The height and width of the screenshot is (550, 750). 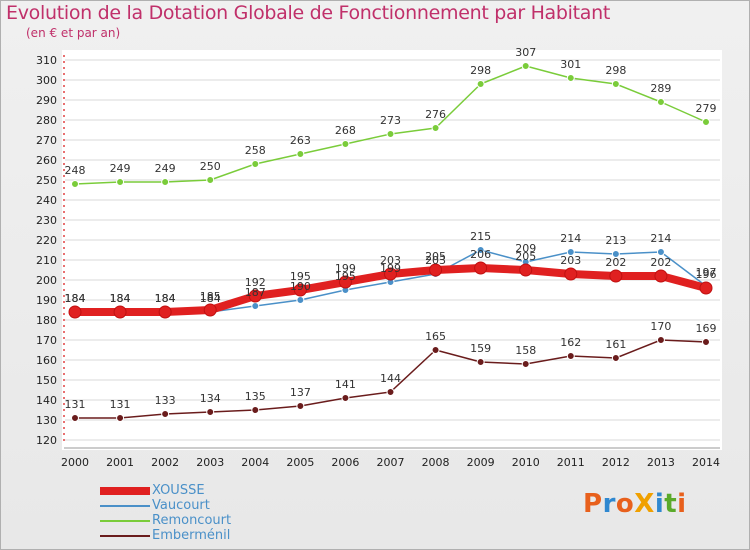 I want to click on data-label: 190, so click(x=300, y=286).